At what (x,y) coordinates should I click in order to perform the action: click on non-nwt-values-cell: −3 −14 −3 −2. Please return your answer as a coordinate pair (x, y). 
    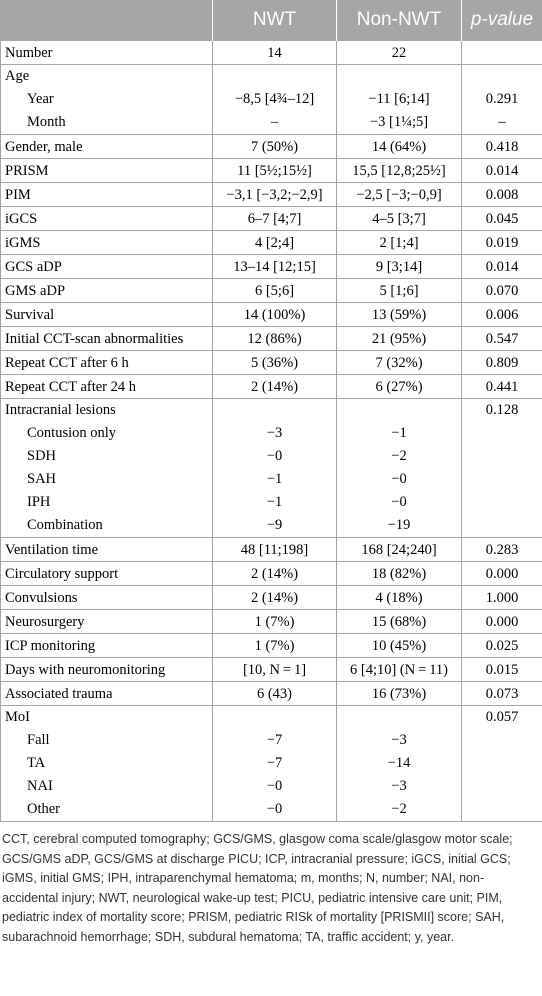
    Looking at the image, I should click on (399, 763).